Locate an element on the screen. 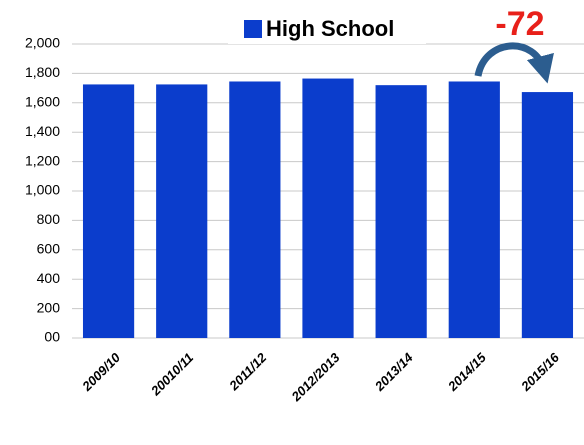  y-tick-label: 1,800 is located at coordinates (42, 72).